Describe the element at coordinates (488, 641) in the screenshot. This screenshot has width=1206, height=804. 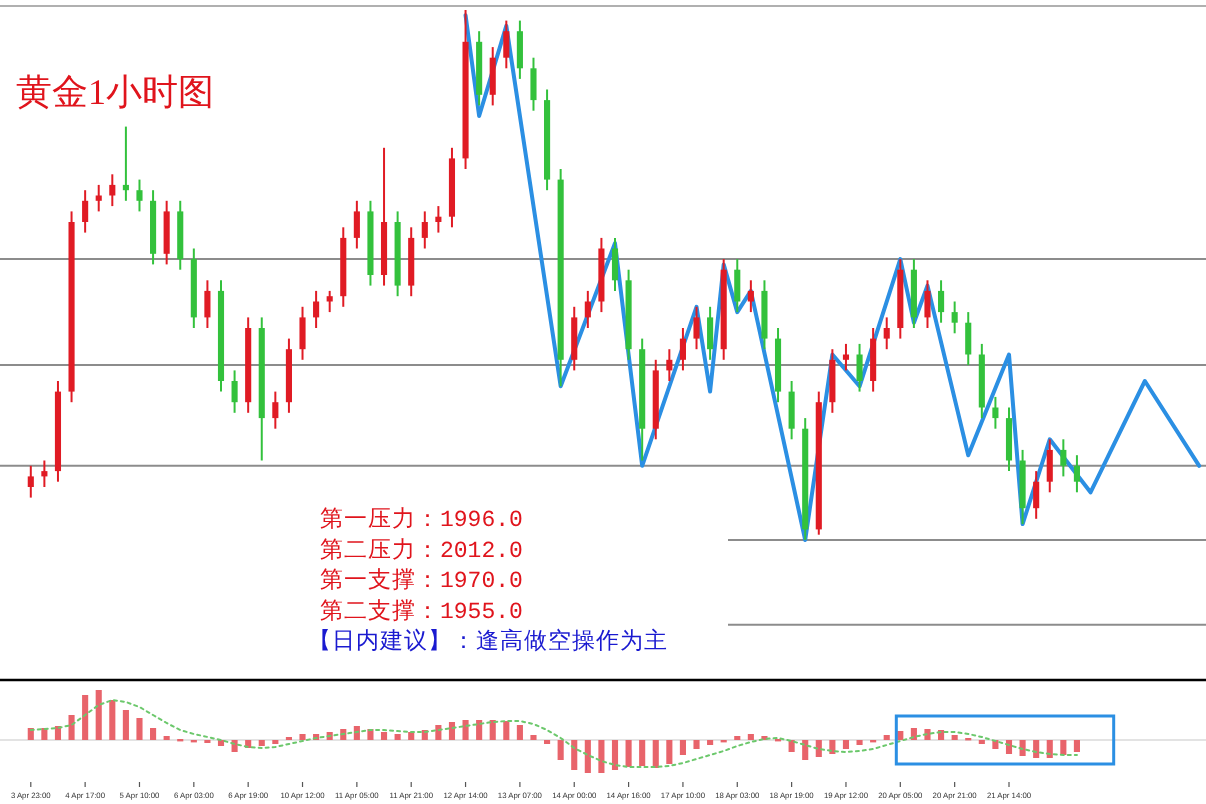
I see `text: 【日内建议】：逢高做空操作为主` at that location.